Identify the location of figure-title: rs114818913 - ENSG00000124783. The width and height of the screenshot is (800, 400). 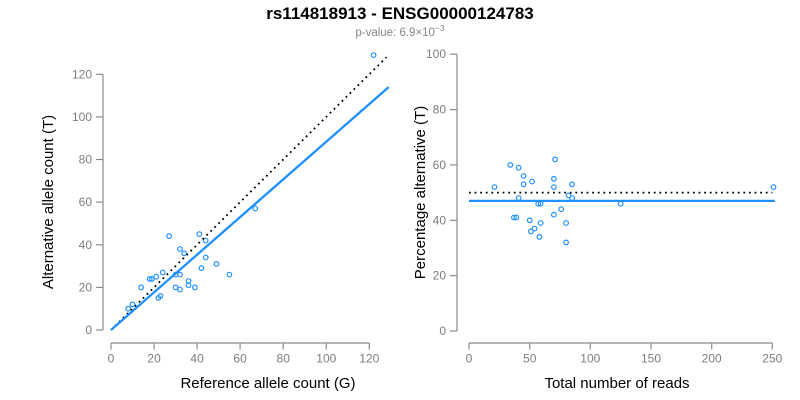
(400, 13).